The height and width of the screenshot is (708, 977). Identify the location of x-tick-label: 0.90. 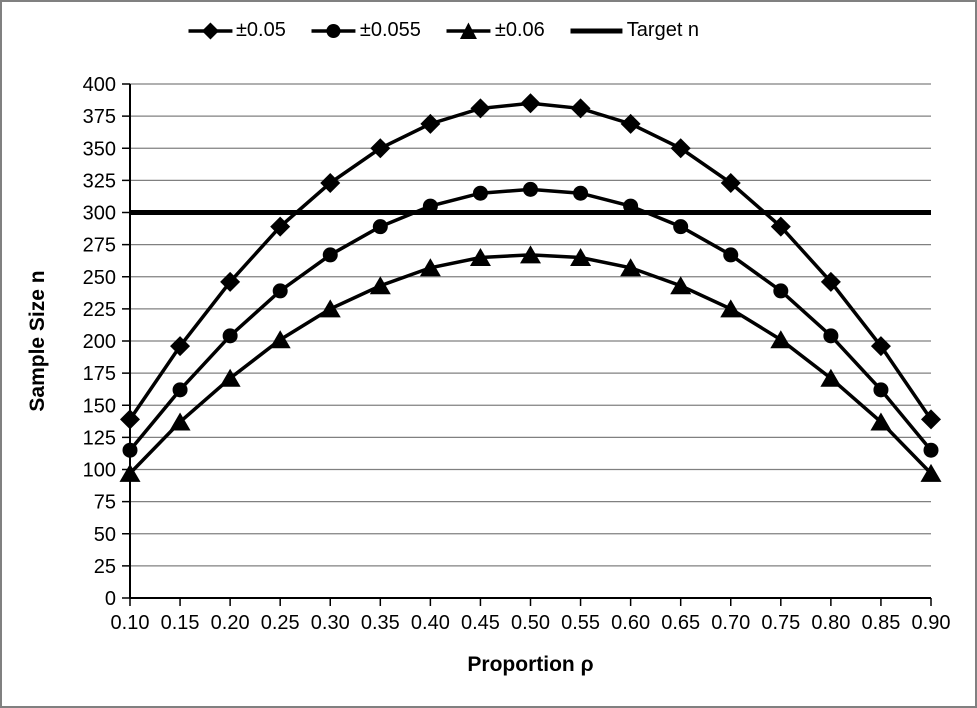
(931, 623).